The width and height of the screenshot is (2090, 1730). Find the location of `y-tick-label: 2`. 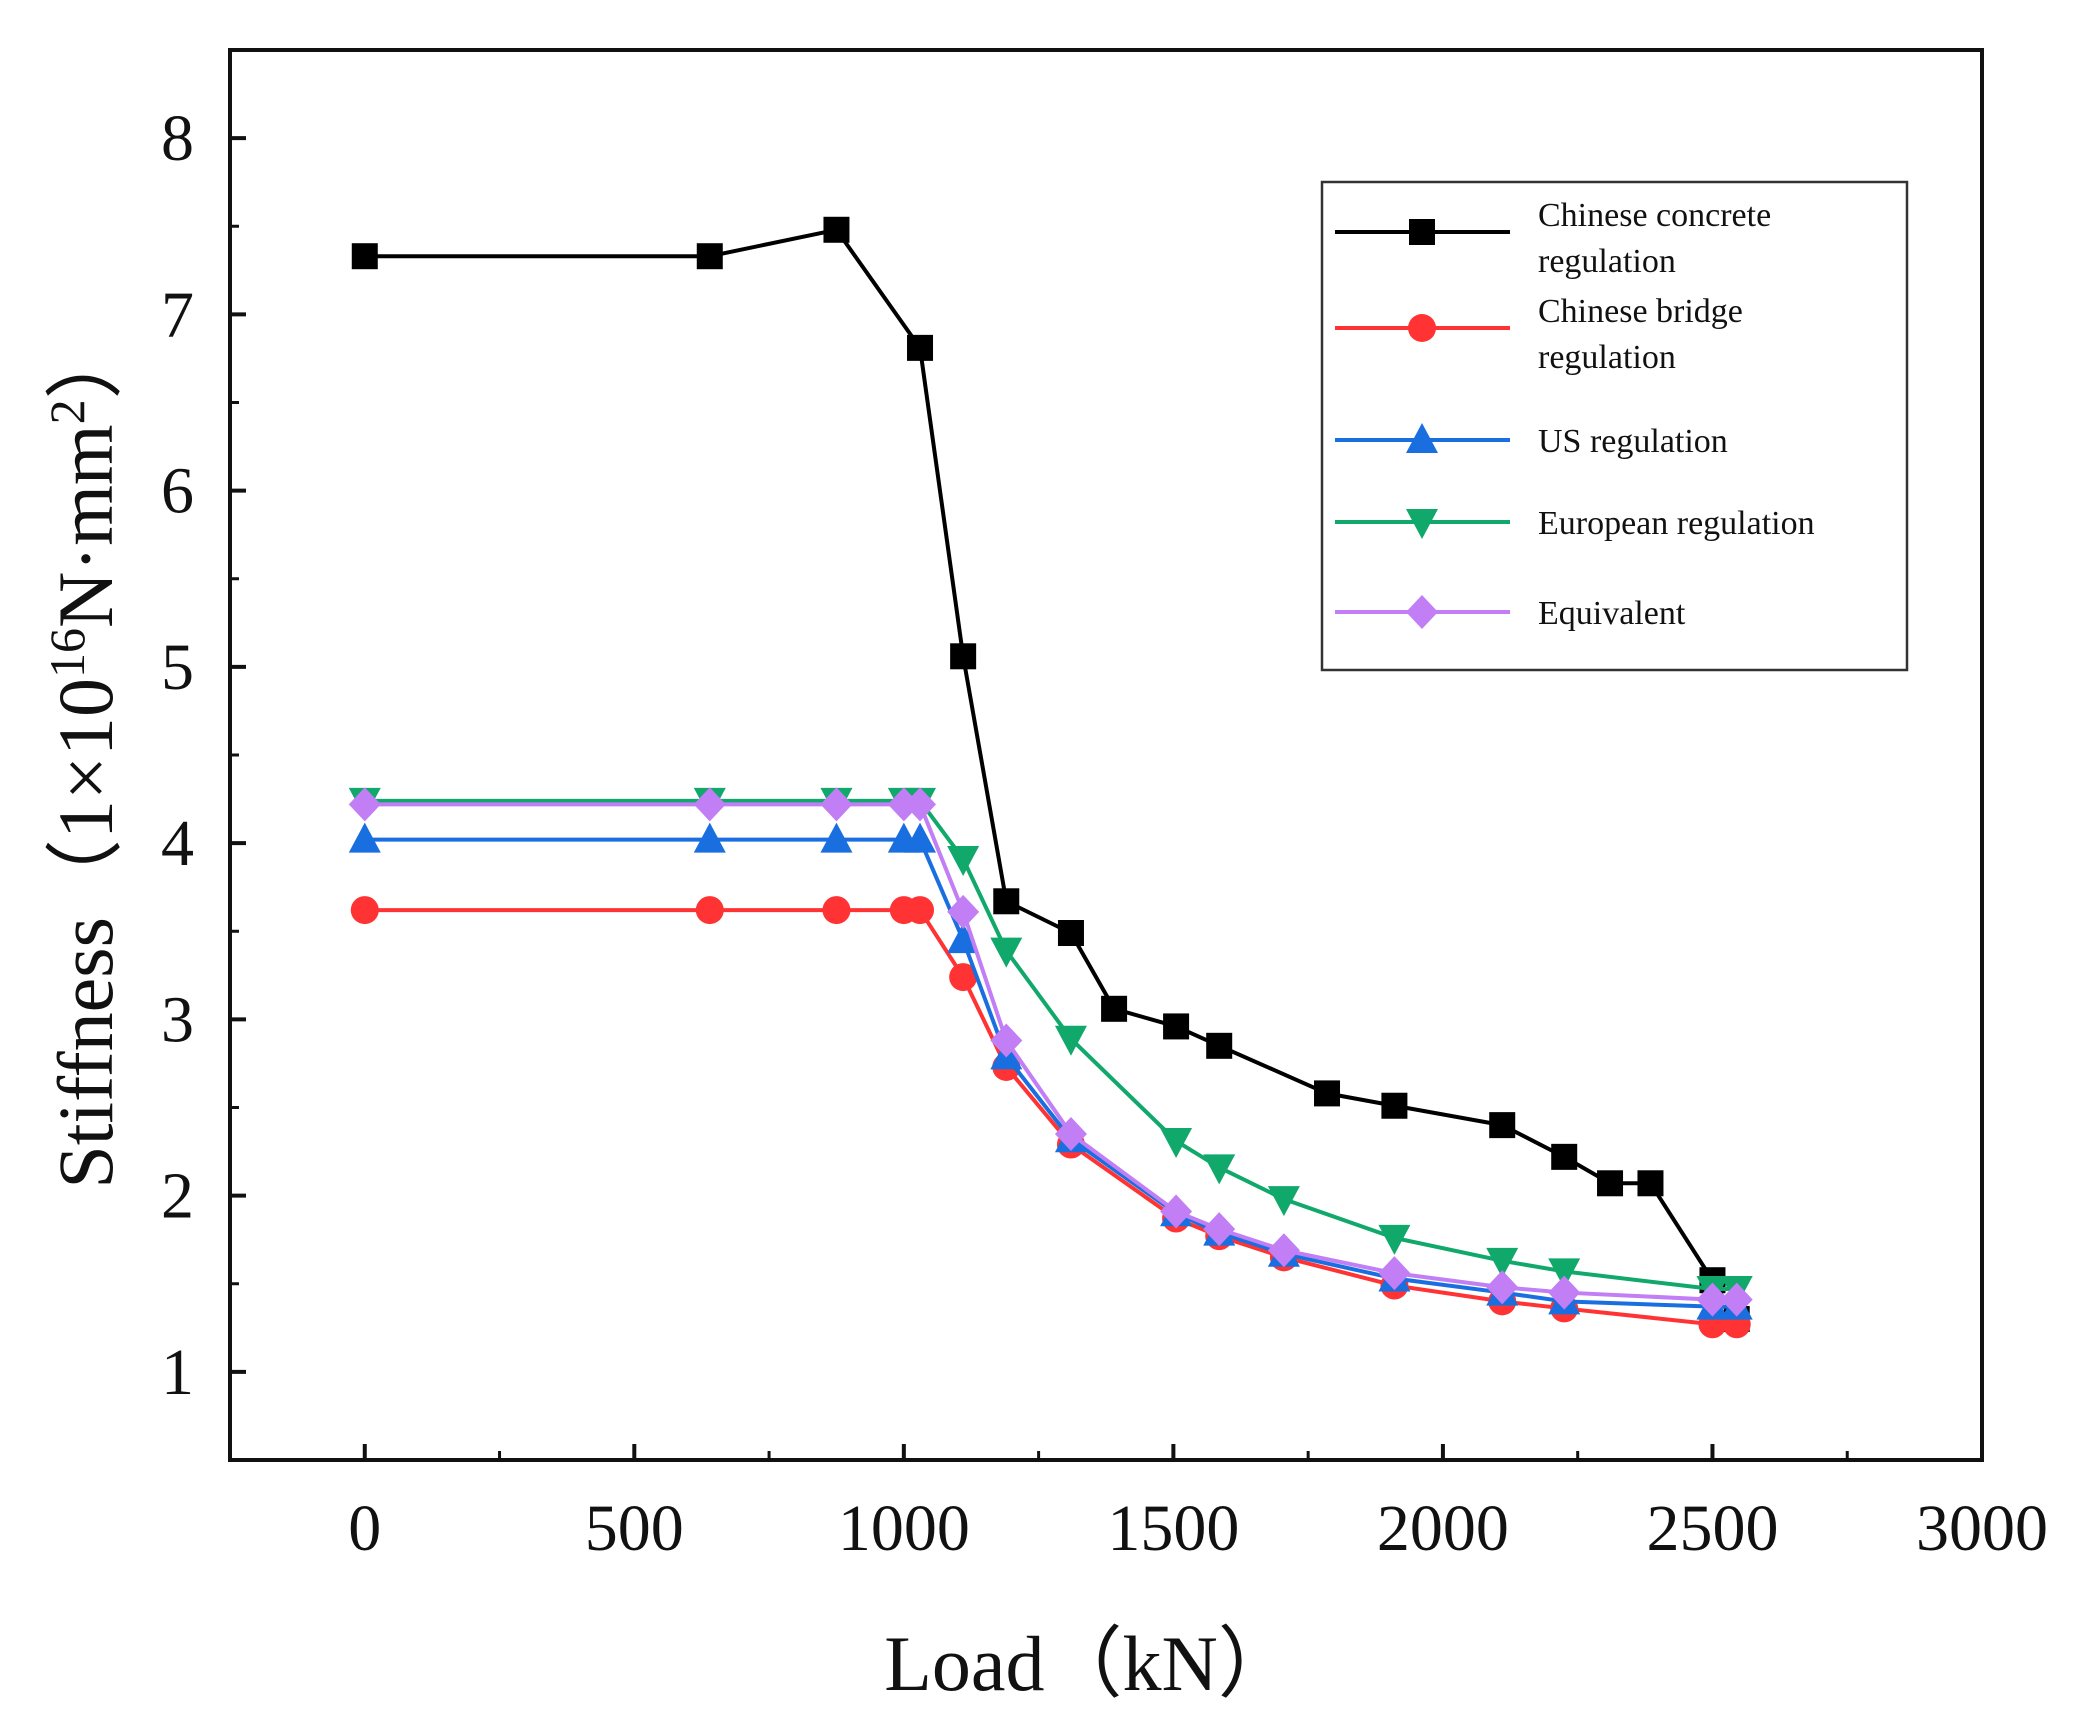

y-tick-label: 2 is located at coordinates (177, 1196).